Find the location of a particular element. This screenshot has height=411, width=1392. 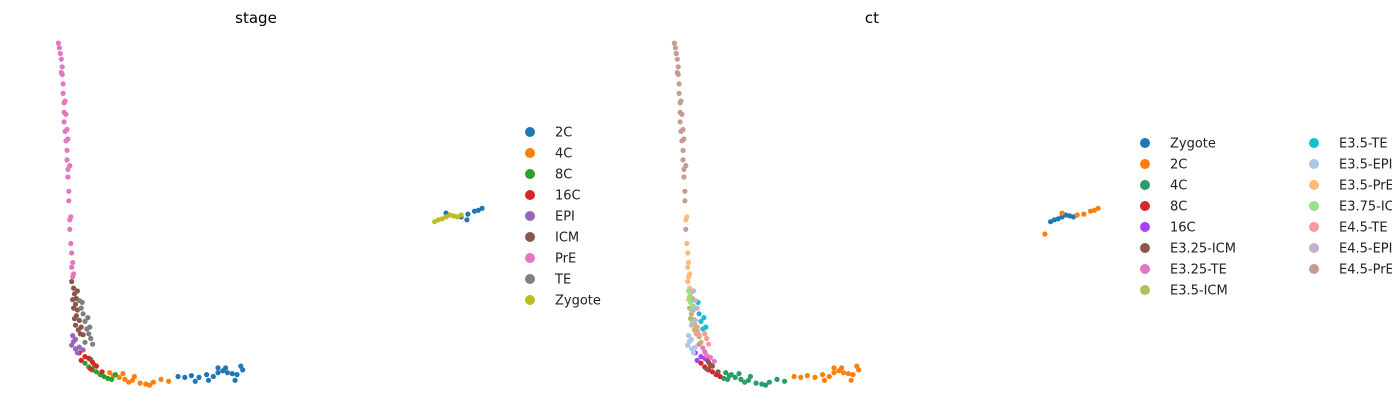

ct-legend-entry-e4-5-epi: E4.5-EPI is located at coordinates (1350, 249).